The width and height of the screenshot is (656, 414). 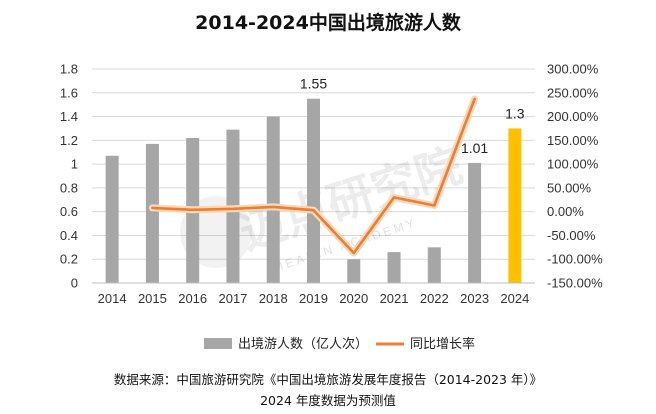 What do you see at coordinates (573, 92) in the screenshot?
I see `y-right-tick-label: 250.00%` at bounding box center [573, 92].